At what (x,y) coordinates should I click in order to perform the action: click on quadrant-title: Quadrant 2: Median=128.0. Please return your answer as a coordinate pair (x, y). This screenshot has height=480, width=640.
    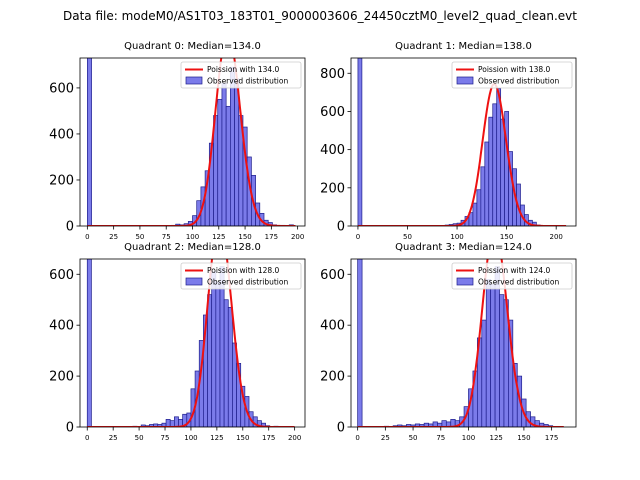
    Looking at the image, I should click on (192, 247).